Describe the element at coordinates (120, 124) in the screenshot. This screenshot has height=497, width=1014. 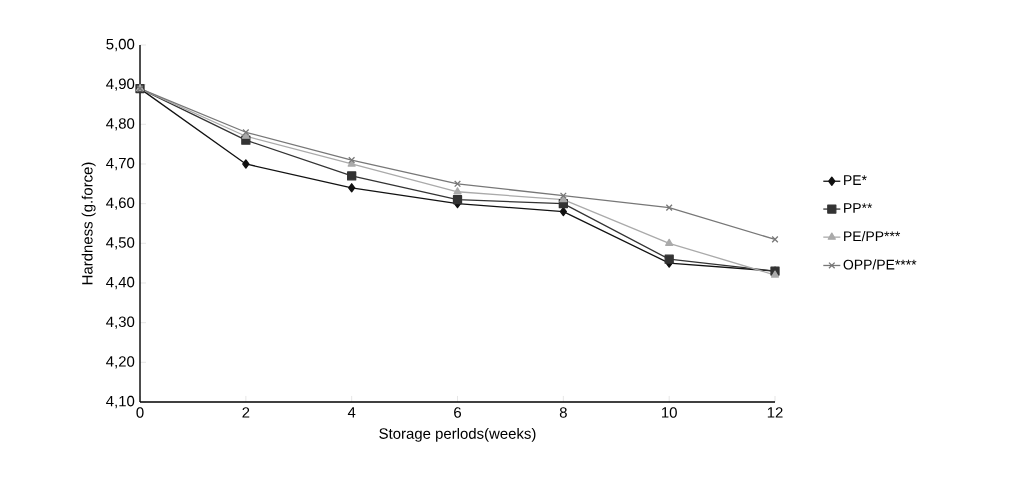
I see `y-tick-label: 4,80` at that location.